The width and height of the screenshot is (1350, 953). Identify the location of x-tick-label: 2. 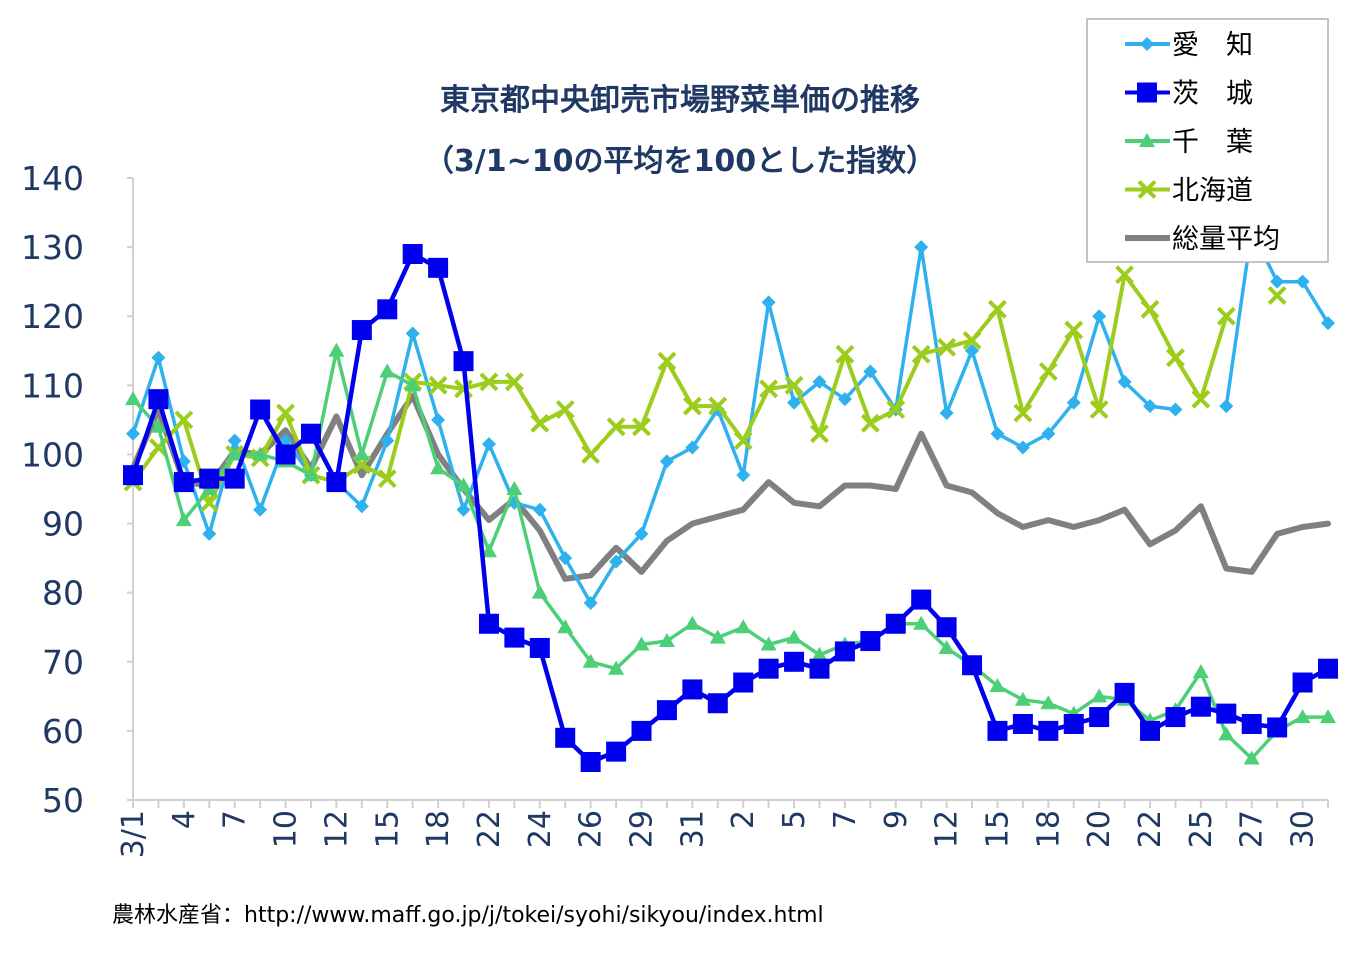
(743, 819).